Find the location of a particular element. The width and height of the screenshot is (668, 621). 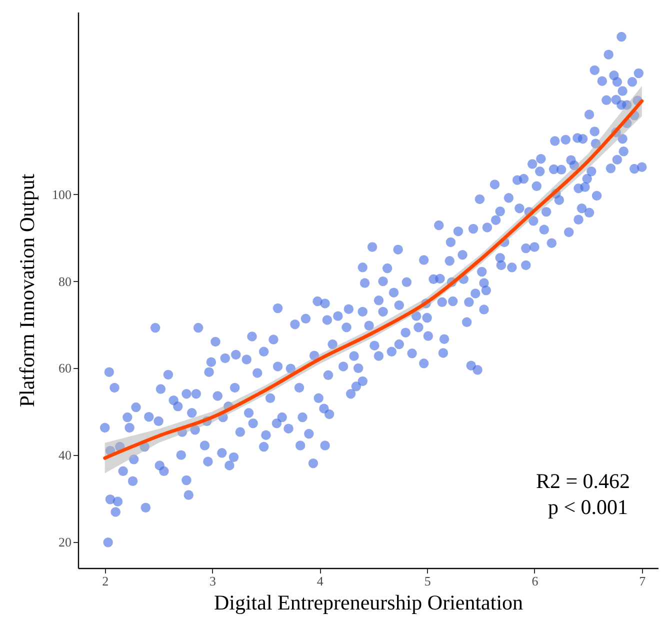

x-tick-label: 3 is located at coordinates (213, 581).